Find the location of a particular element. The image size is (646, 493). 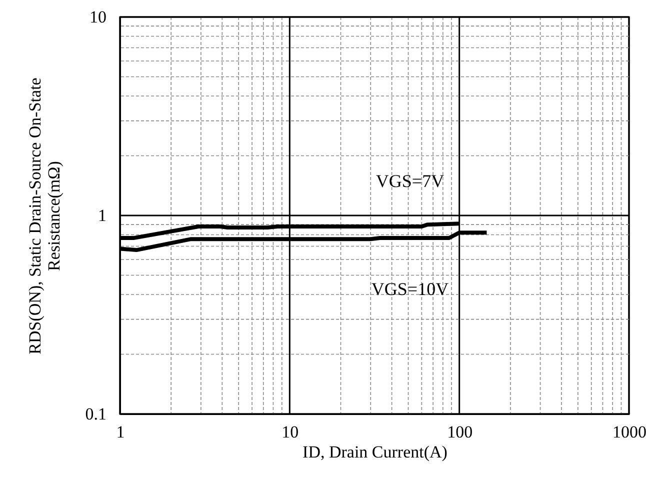

x-tick-label: 1000 is located at coordinates (629, 432).